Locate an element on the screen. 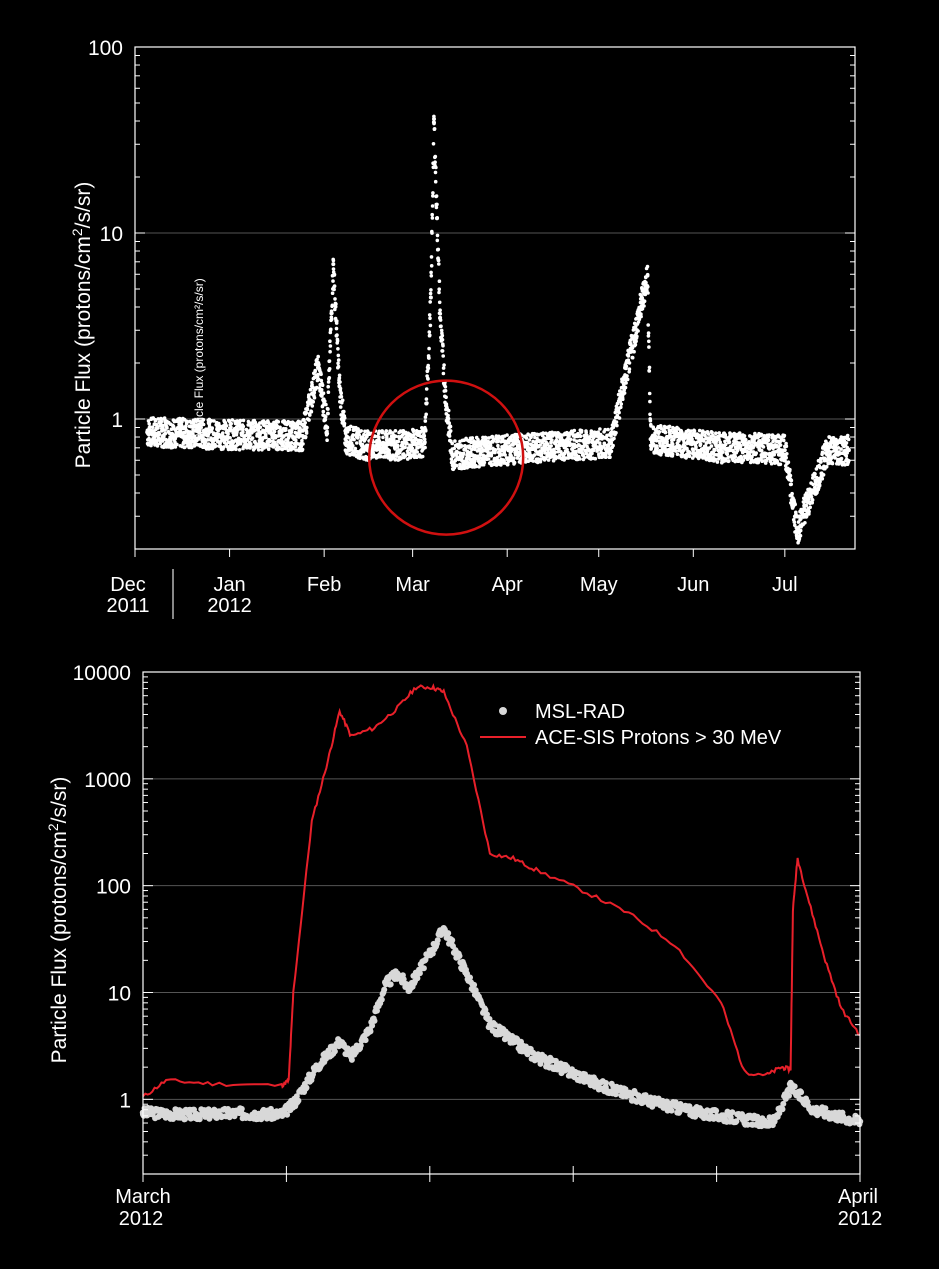 This screenshot has height=1269, width=939. bottom-y-axis-label: Particle Flux (protons/cm2/s/sr) is located at coordinates (58, 920).